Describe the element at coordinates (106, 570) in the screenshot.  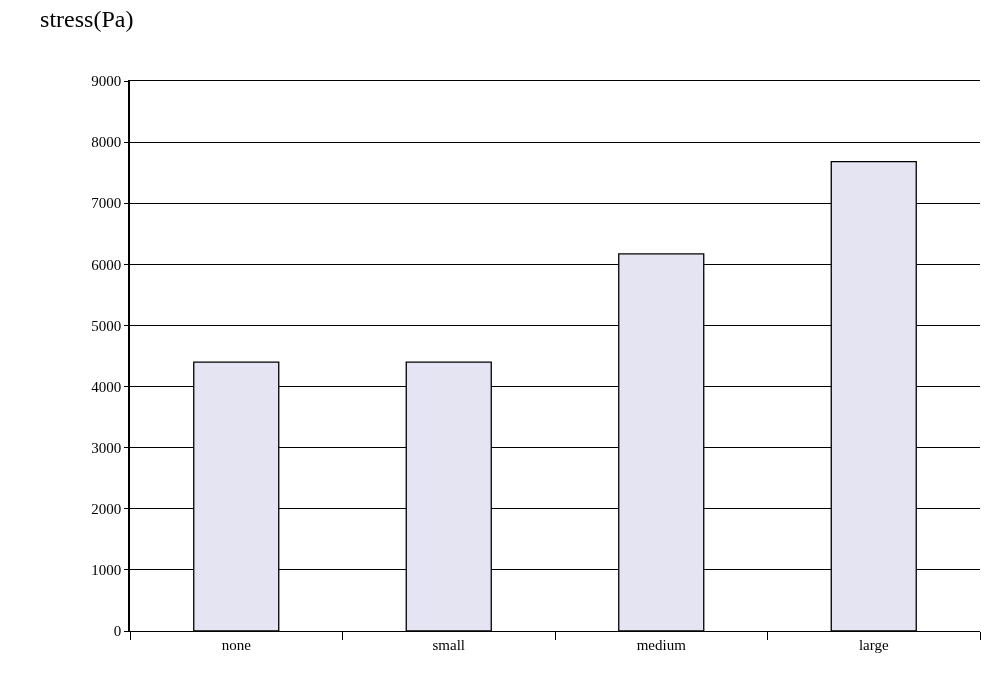
I see `y-tick-label: 1000` at that location.